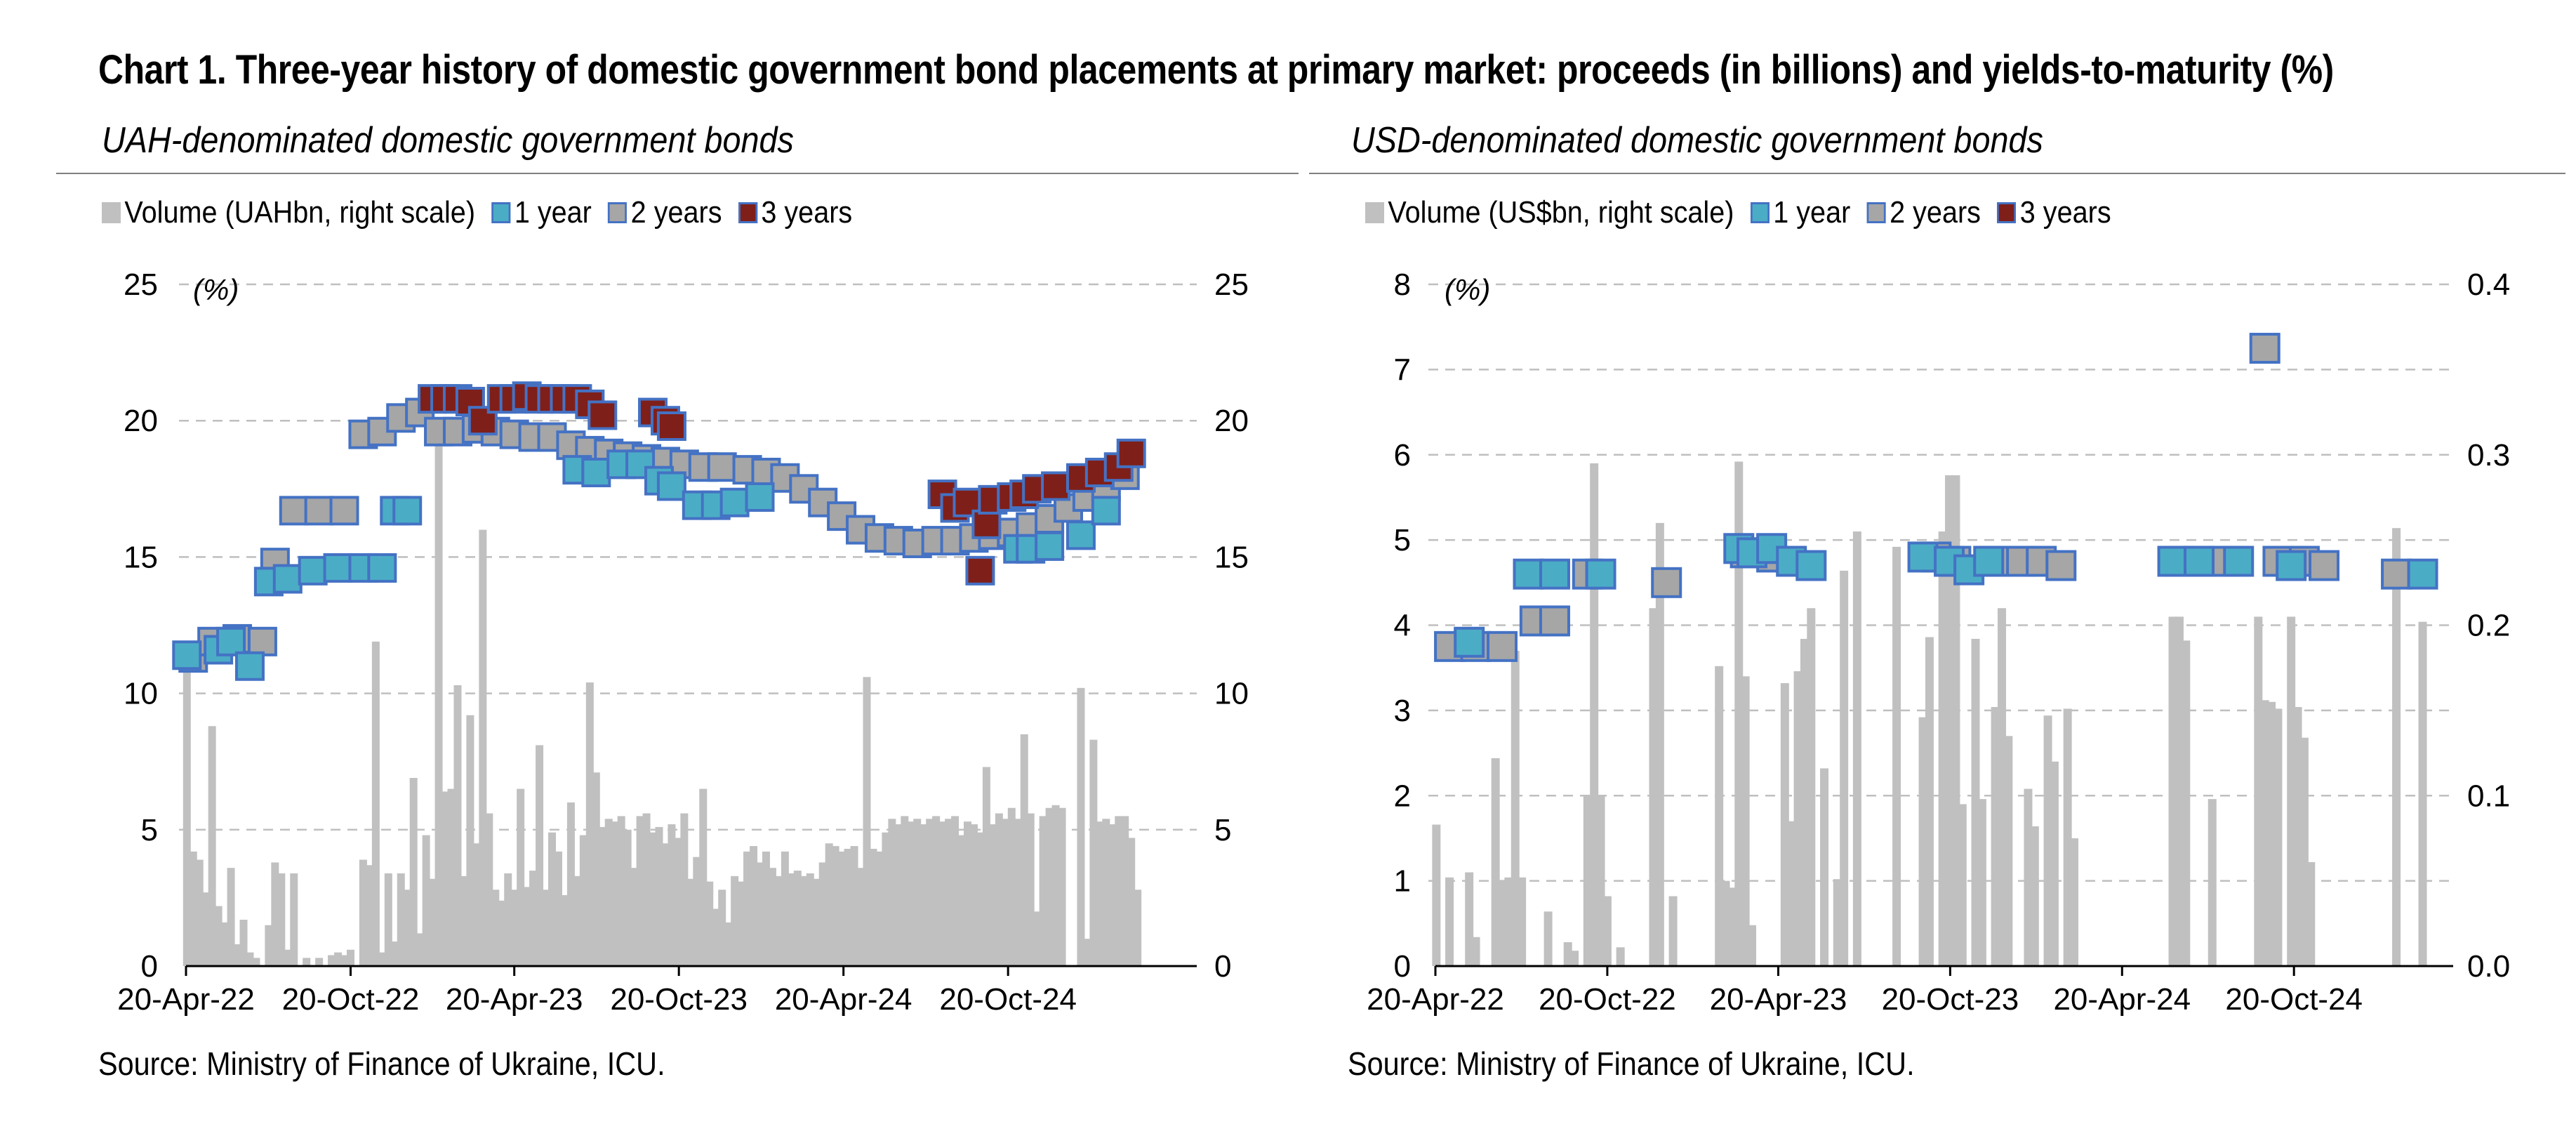 This screenshot has height=1143, width=2576. What do you see at coordinates (1232, 557) in the screenshot?
I see `y-right-tick-label: 15` at bounding box center [1232, 557].